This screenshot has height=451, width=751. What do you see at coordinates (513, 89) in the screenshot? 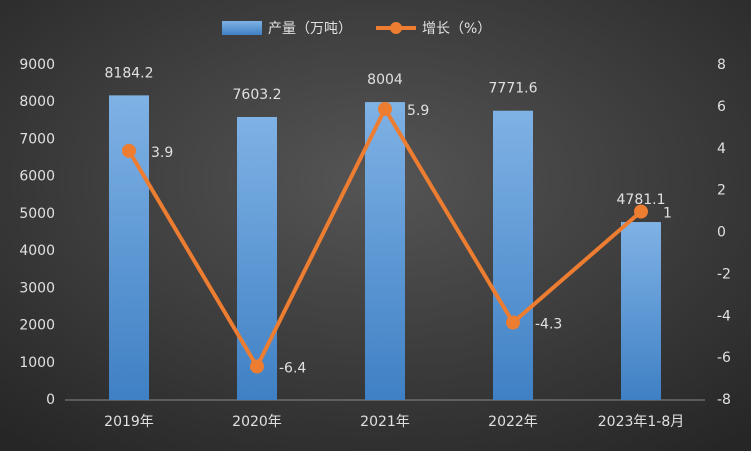
I see `bar-value-label: 7771.6` at bounding box center [513, 89].